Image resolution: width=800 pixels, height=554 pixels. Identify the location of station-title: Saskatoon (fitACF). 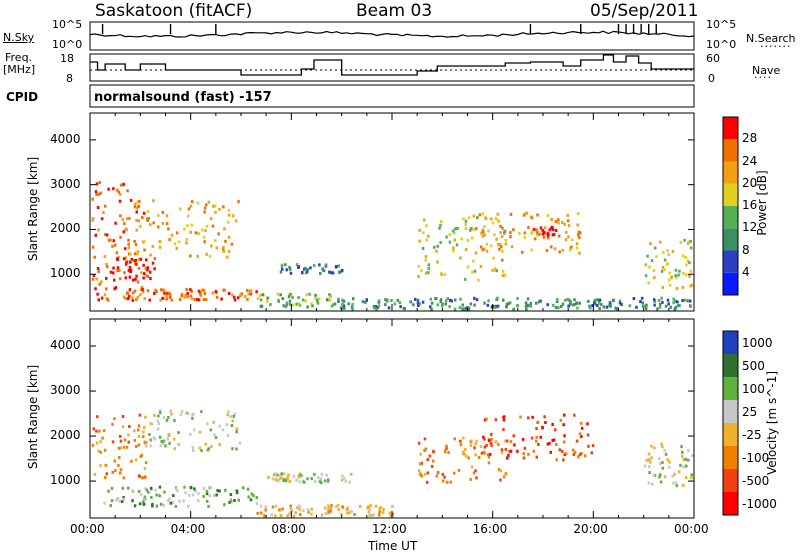
(174, 11).